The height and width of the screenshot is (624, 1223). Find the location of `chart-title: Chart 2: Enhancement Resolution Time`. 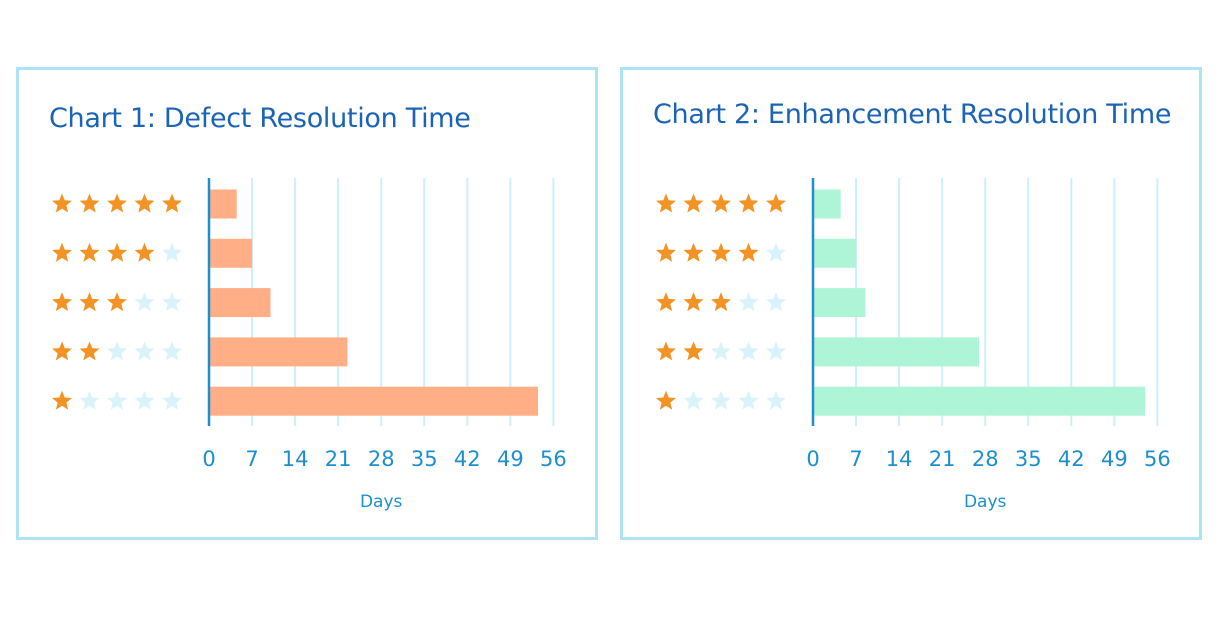

chart-title: Chart 2: Enhancement Resolution Time is located at coordinates (912, 114).